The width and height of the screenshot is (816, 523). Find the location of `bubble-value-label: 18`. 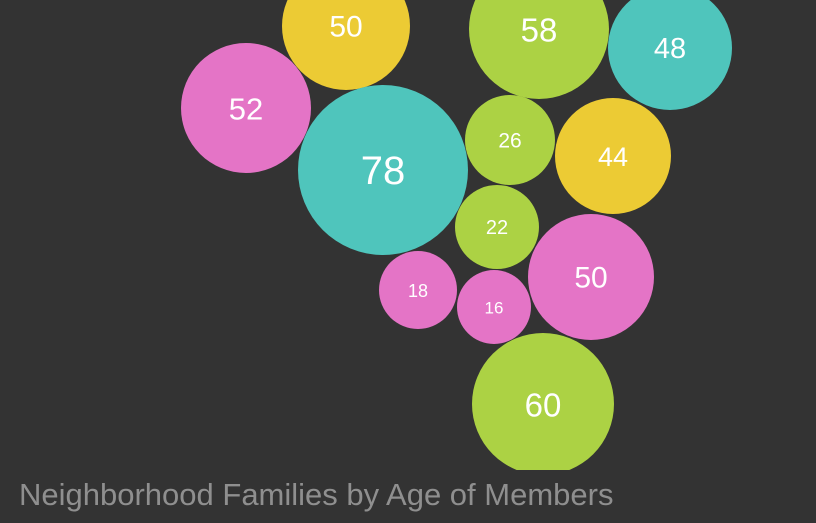

bubble-value-label: 18 is located at coordinates (418, 291).